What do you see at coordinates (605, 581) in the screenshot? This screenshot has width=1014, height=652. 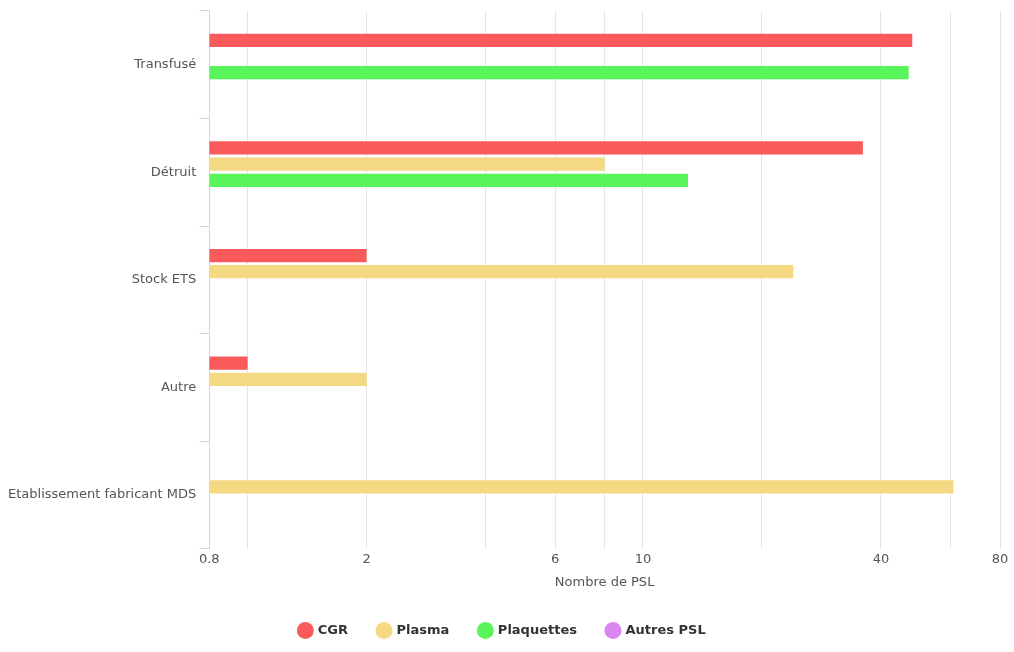 I see `x-axis-title: Nombre de PSL` at bounding box center [605, 581].